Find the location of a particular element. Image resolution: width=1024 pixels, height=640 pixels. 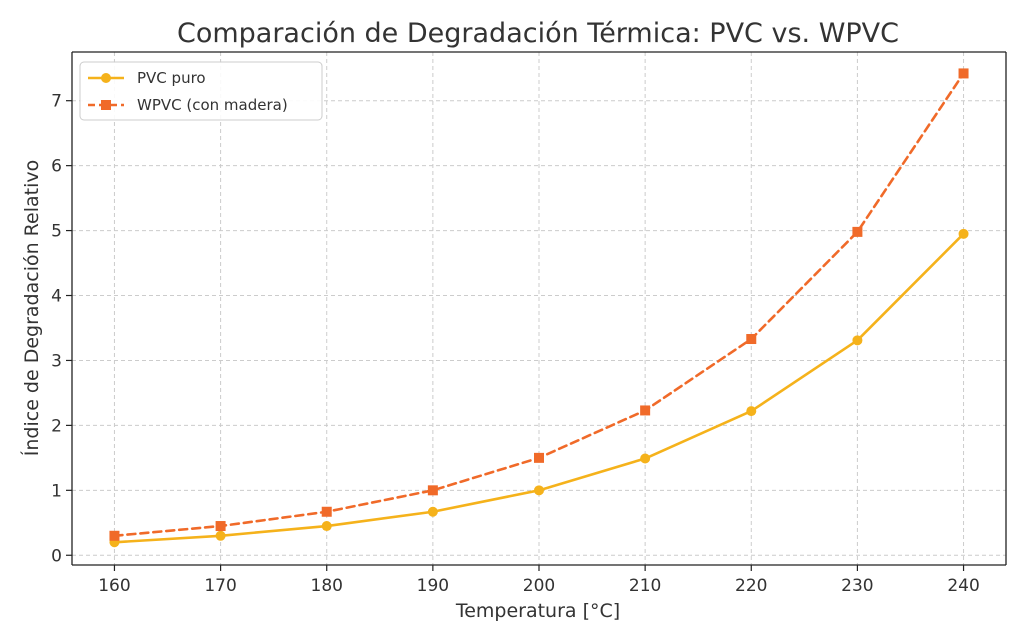

legend-marker-circle is located at coordinates (106, 78).